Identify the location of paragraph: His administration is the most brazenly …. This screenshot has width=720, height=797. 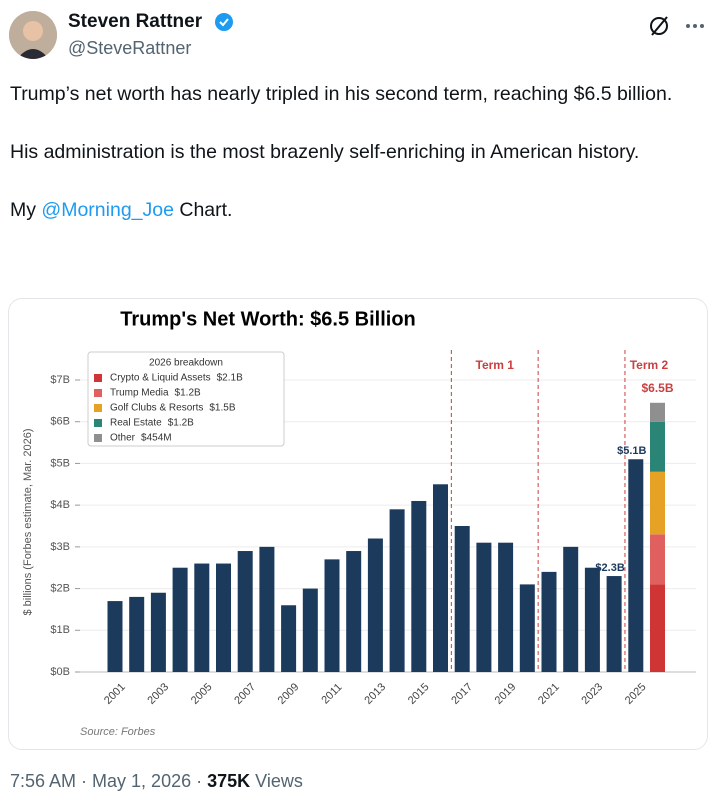
(355, 152).